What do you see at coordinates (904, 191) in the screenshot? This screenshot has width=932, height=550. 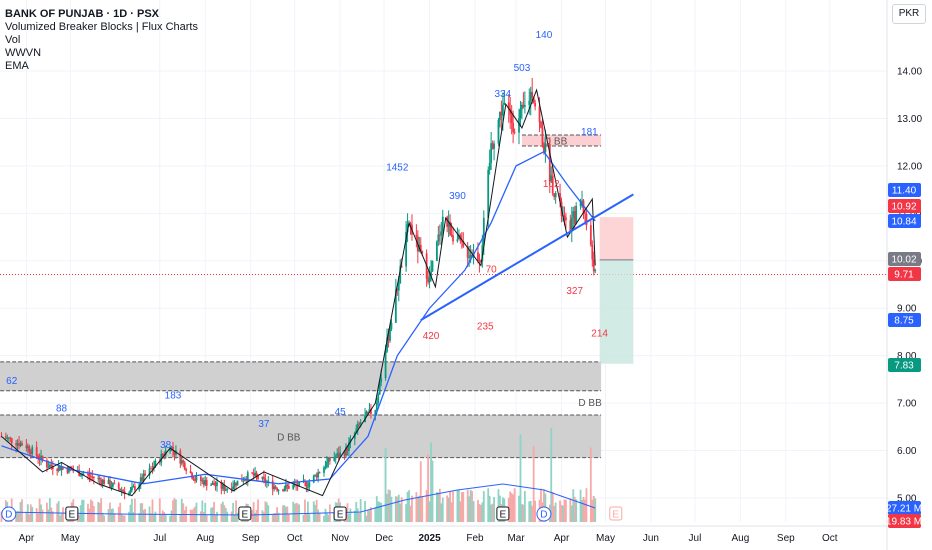 I see `price-tag-text: 11.40` at bounding box center [904, 191].